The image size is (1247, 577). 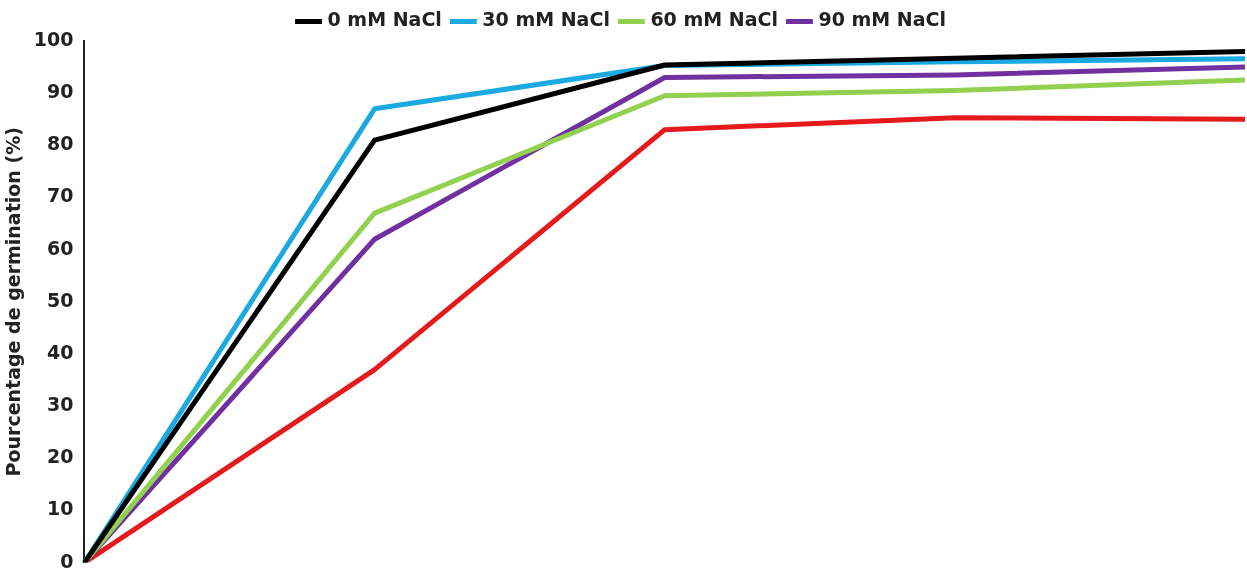 I want to click on y-tick-label: 70, so click(x=60, y=195).